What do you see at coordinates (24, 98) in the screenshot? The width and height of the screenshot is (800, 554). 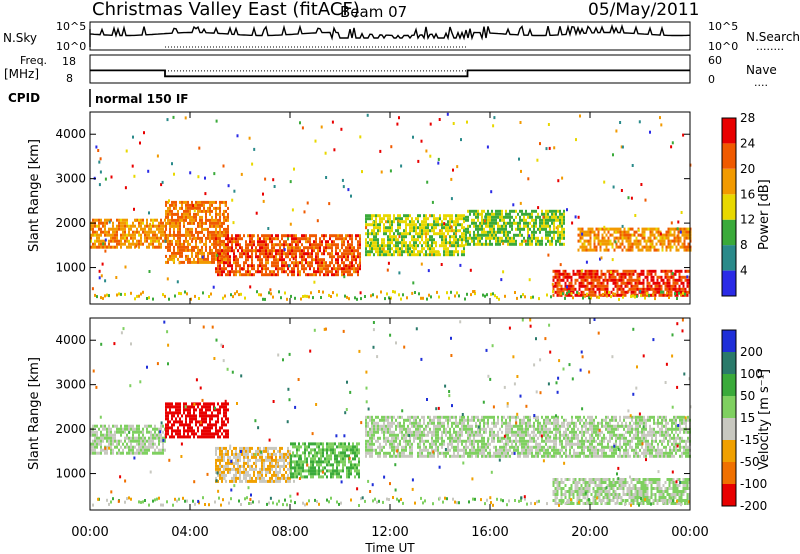 I see `cpid-label: CPID` at bounding box center [24, 98].